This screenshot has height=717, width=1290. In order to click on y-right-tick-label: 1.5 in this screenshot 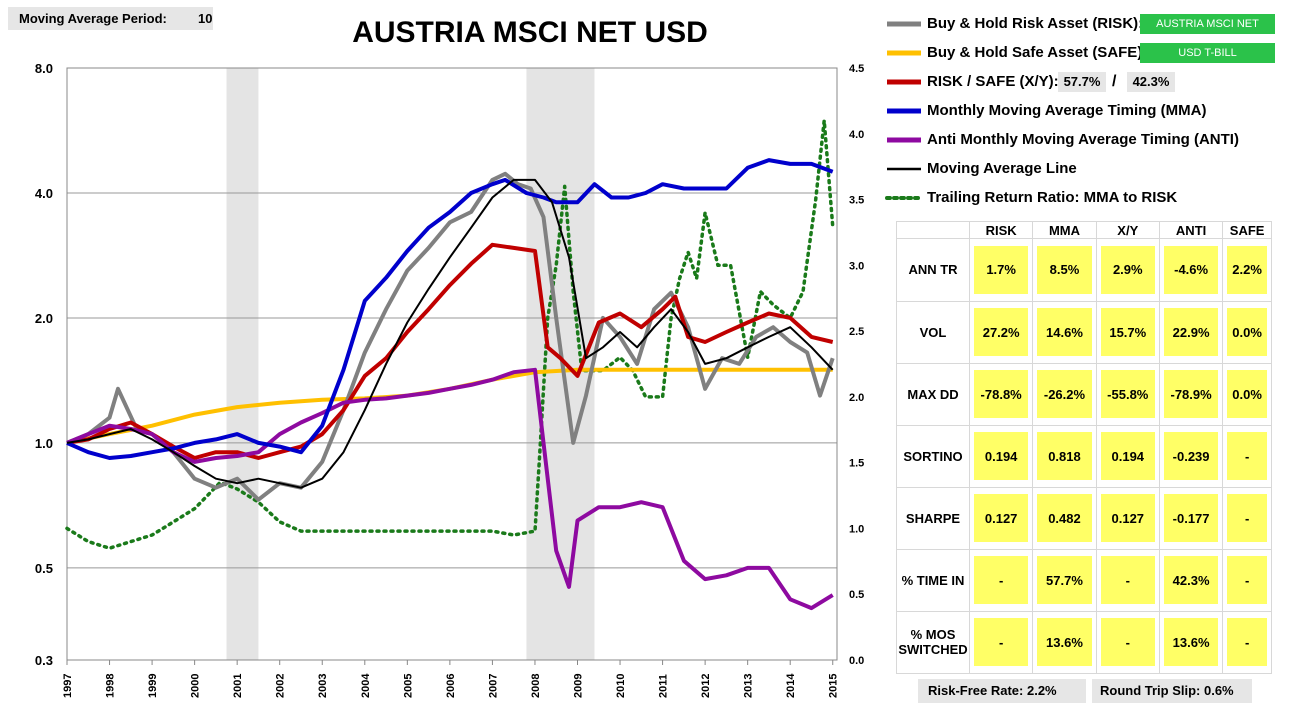, I will do `click(856, 464)`.